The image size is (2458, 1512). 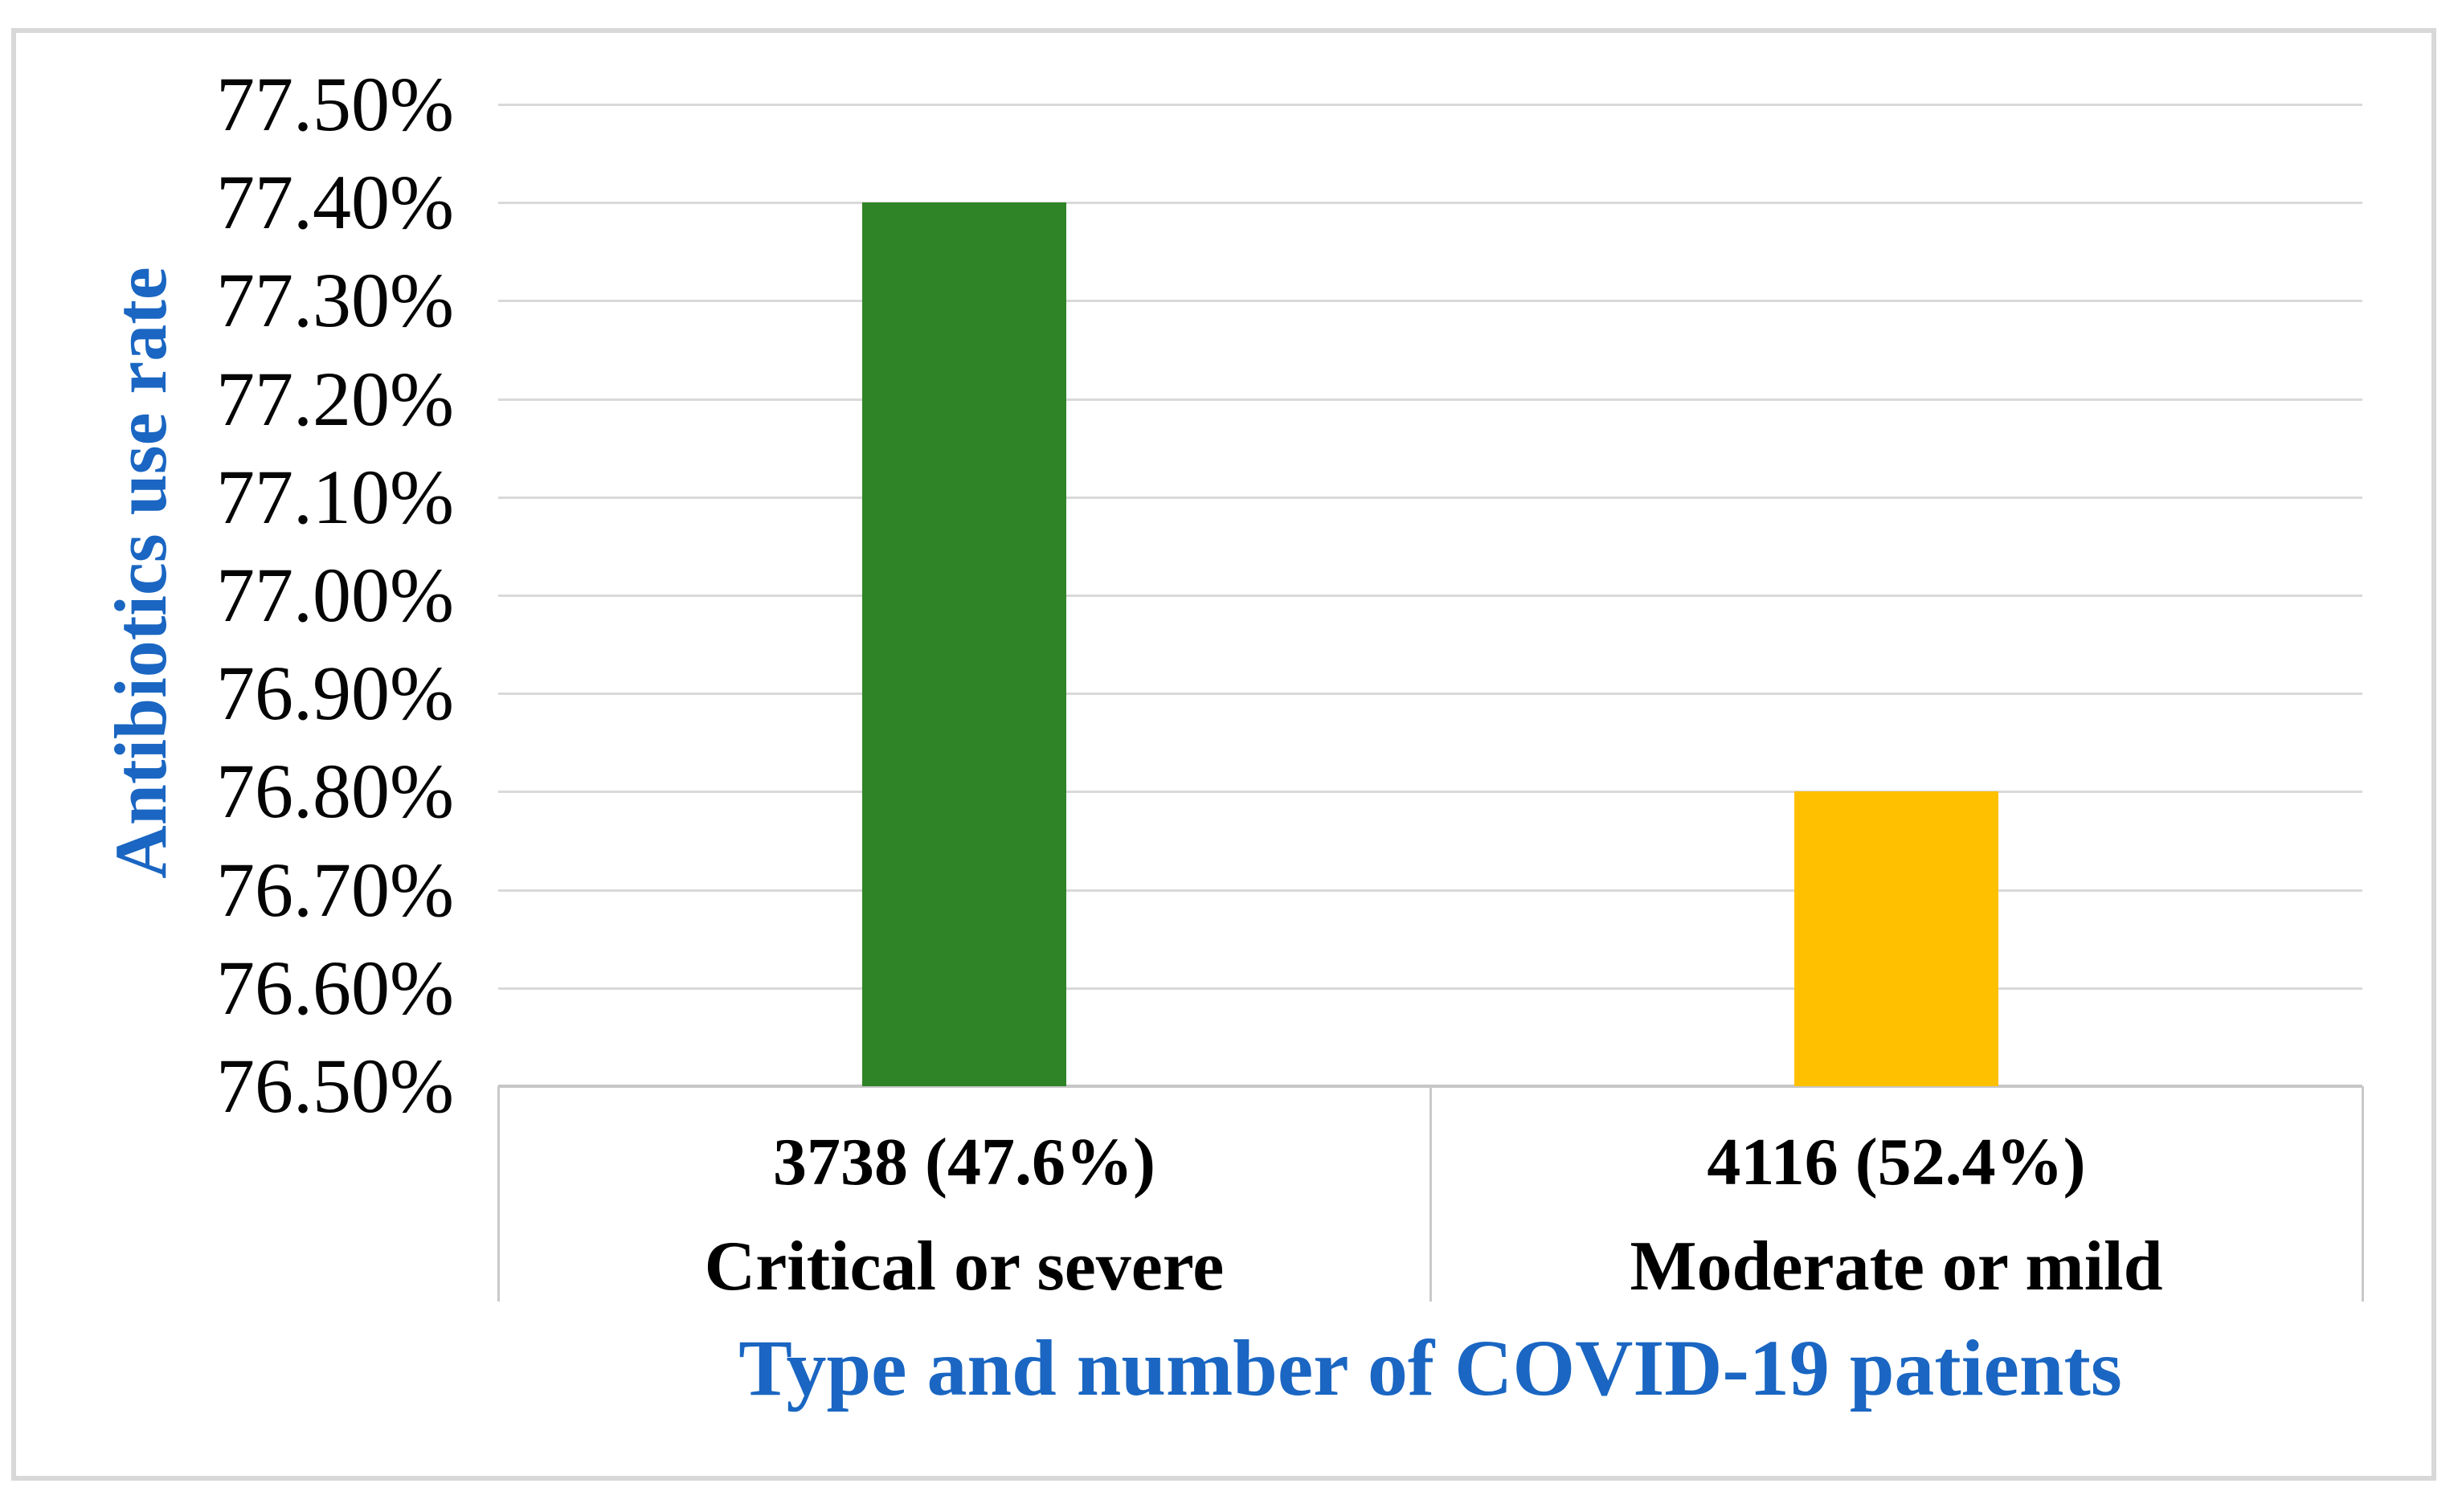 What do you see at coordinates (964, 1162) in the screenshot?
I see `category-count-label: 3738 (47.6%)` at bounding box center [964, 1162].